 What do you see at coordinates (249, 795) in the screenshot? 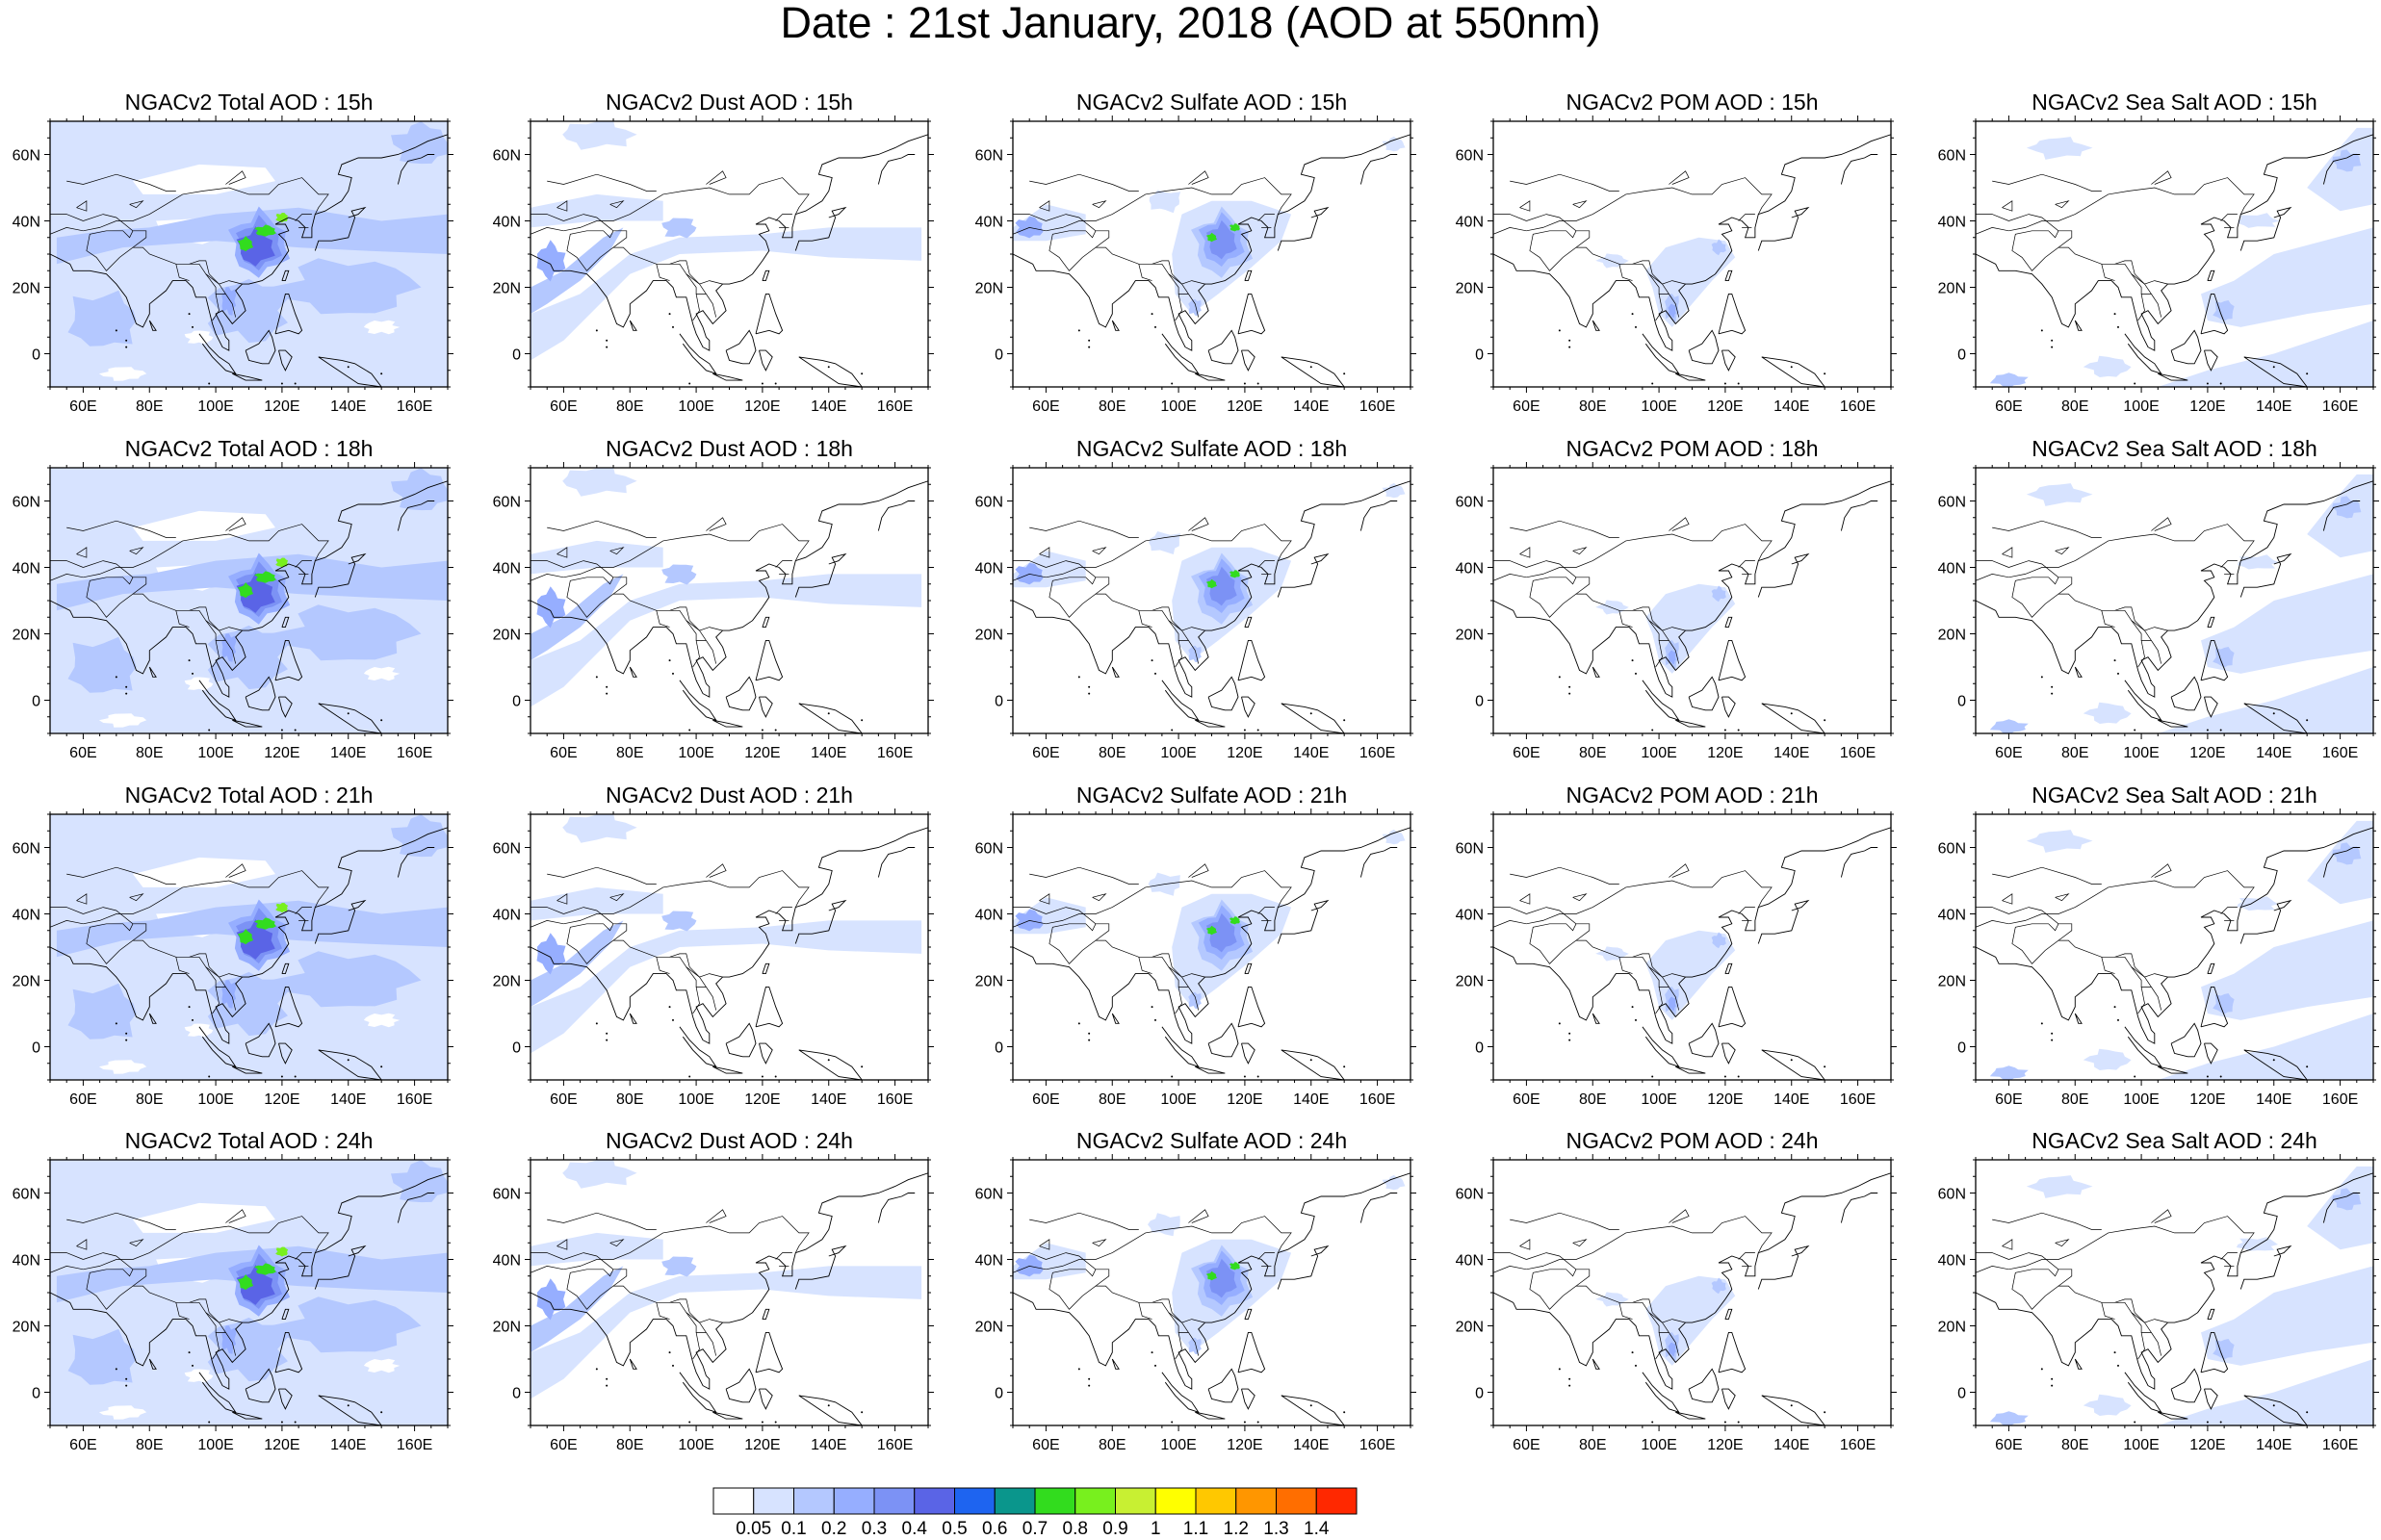
I see `panel-title: NGACv2 Total AOD : 21h` at bounding box center [249, 795].